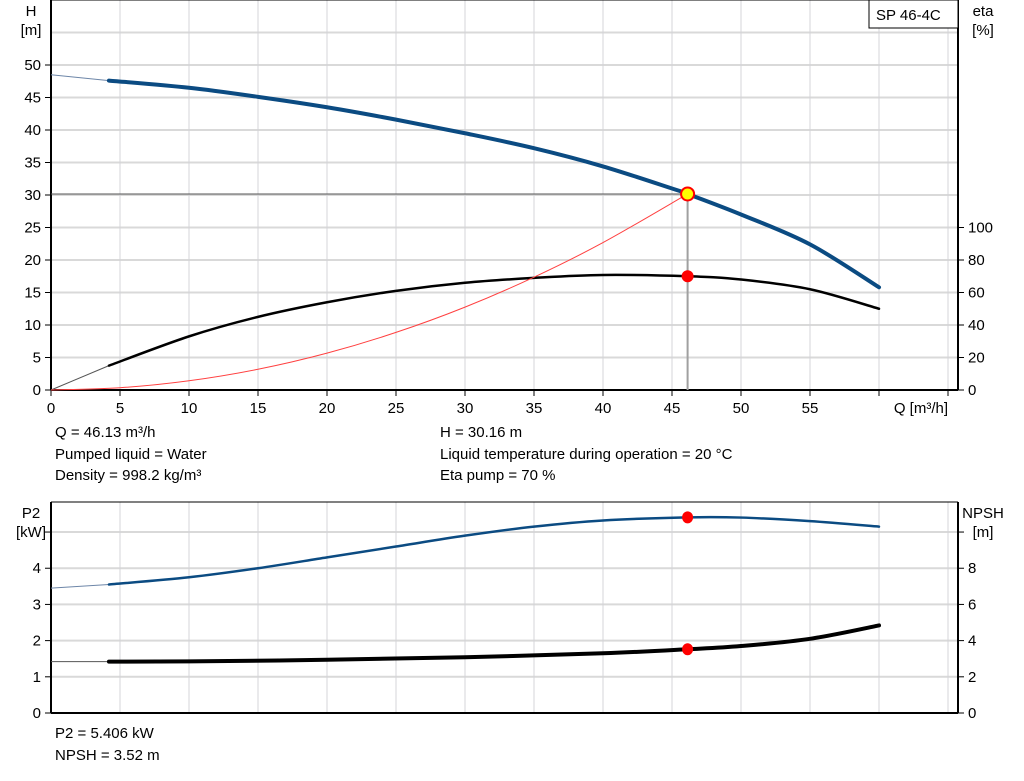 The image size is (1024, 781). What do you see at coordinates (972, 568) in the screenshot?
I see `y-right-tick-label: 8` at bounding box center [972, 568].